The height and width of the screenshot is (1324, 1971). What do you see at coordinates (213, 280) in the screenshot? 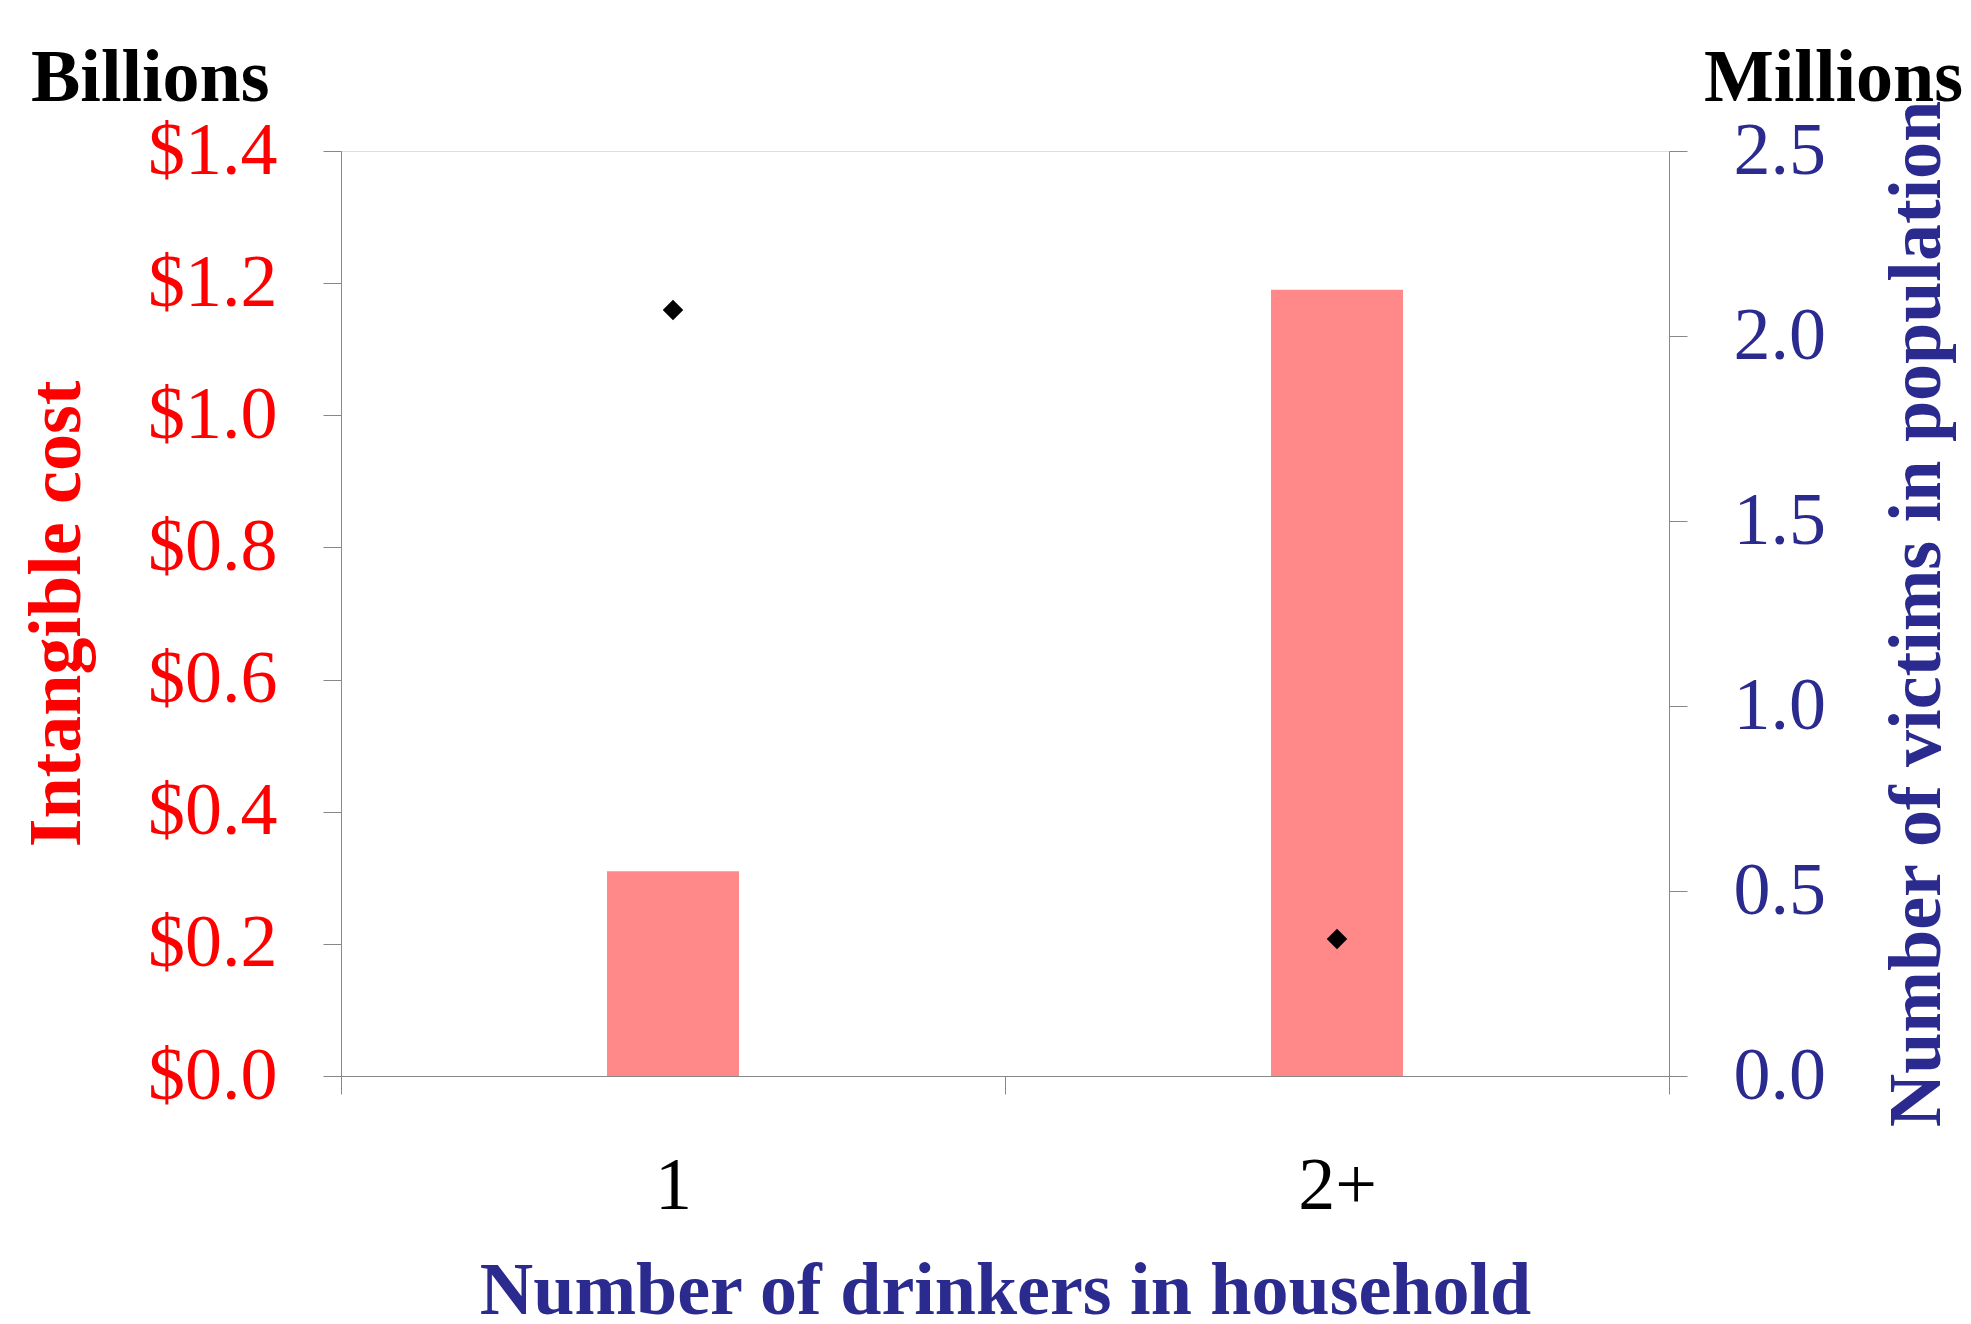
I see `y-tick-label: $1.2` at bounding box center [213, 280].